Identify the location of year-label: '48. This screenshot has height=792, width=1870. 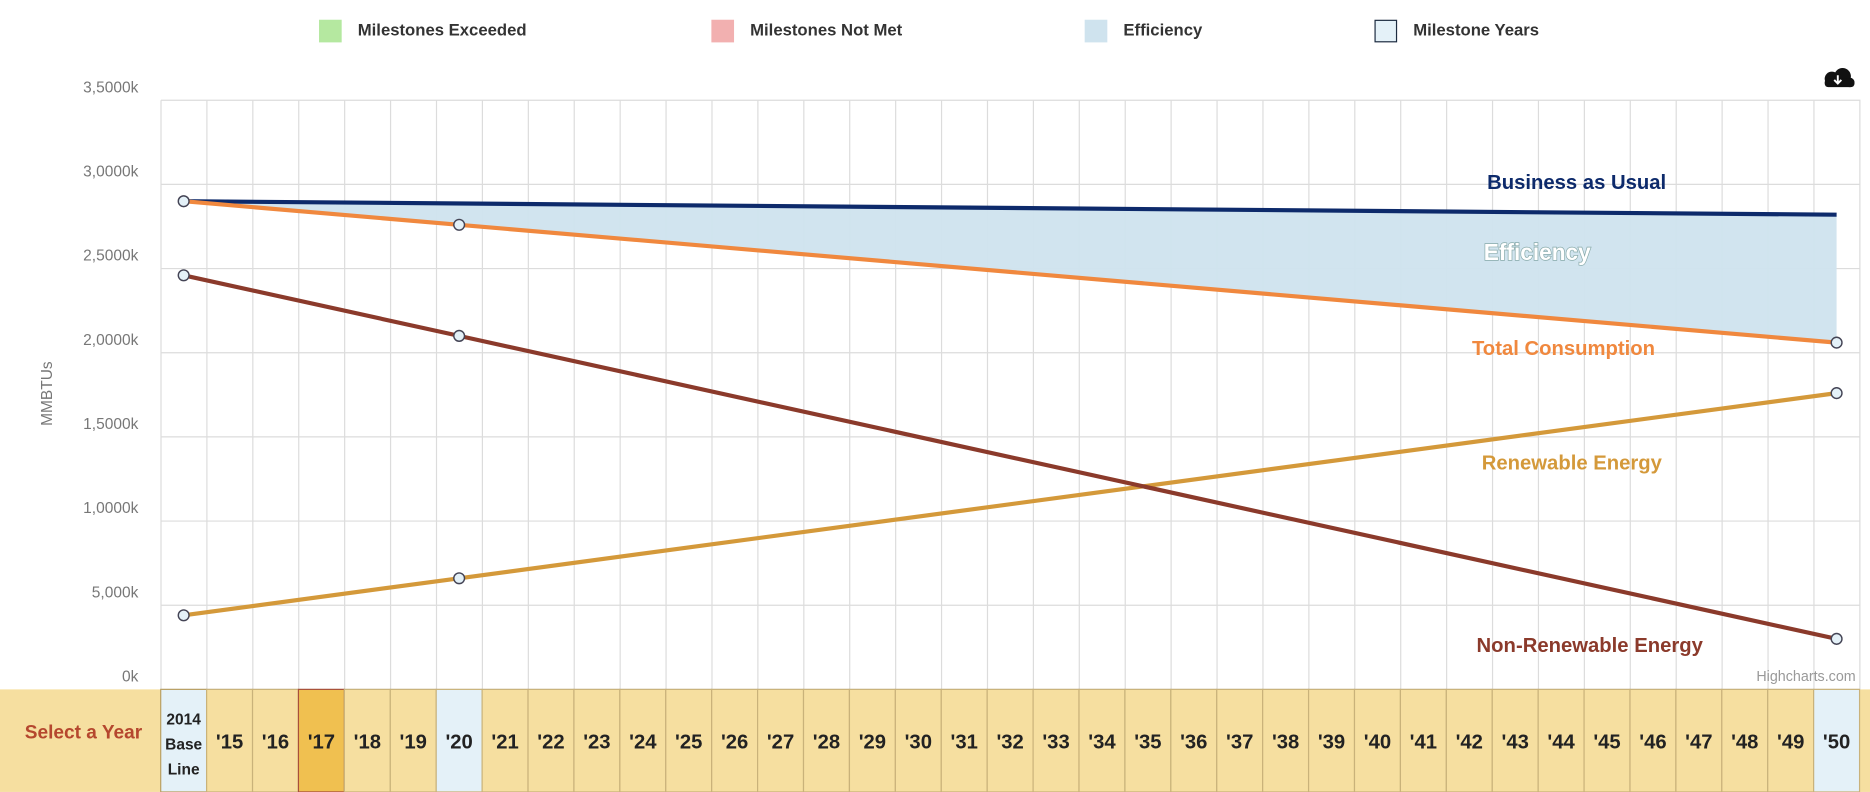
(1744, 742).